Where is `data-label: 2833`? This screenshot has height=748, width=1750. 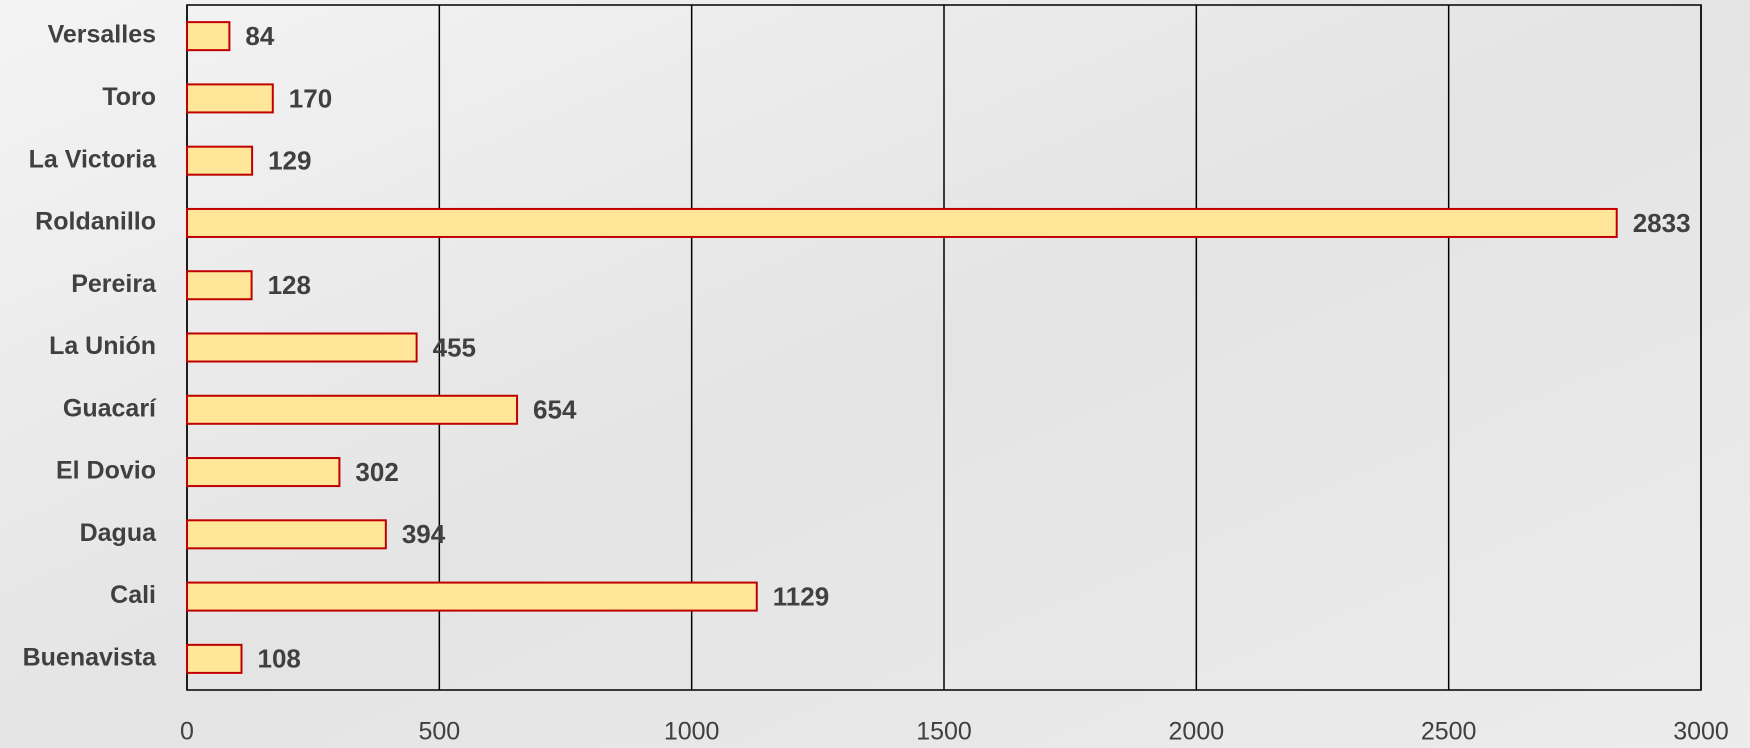
data-label: 2833 is located at coordinates (1662, 223).